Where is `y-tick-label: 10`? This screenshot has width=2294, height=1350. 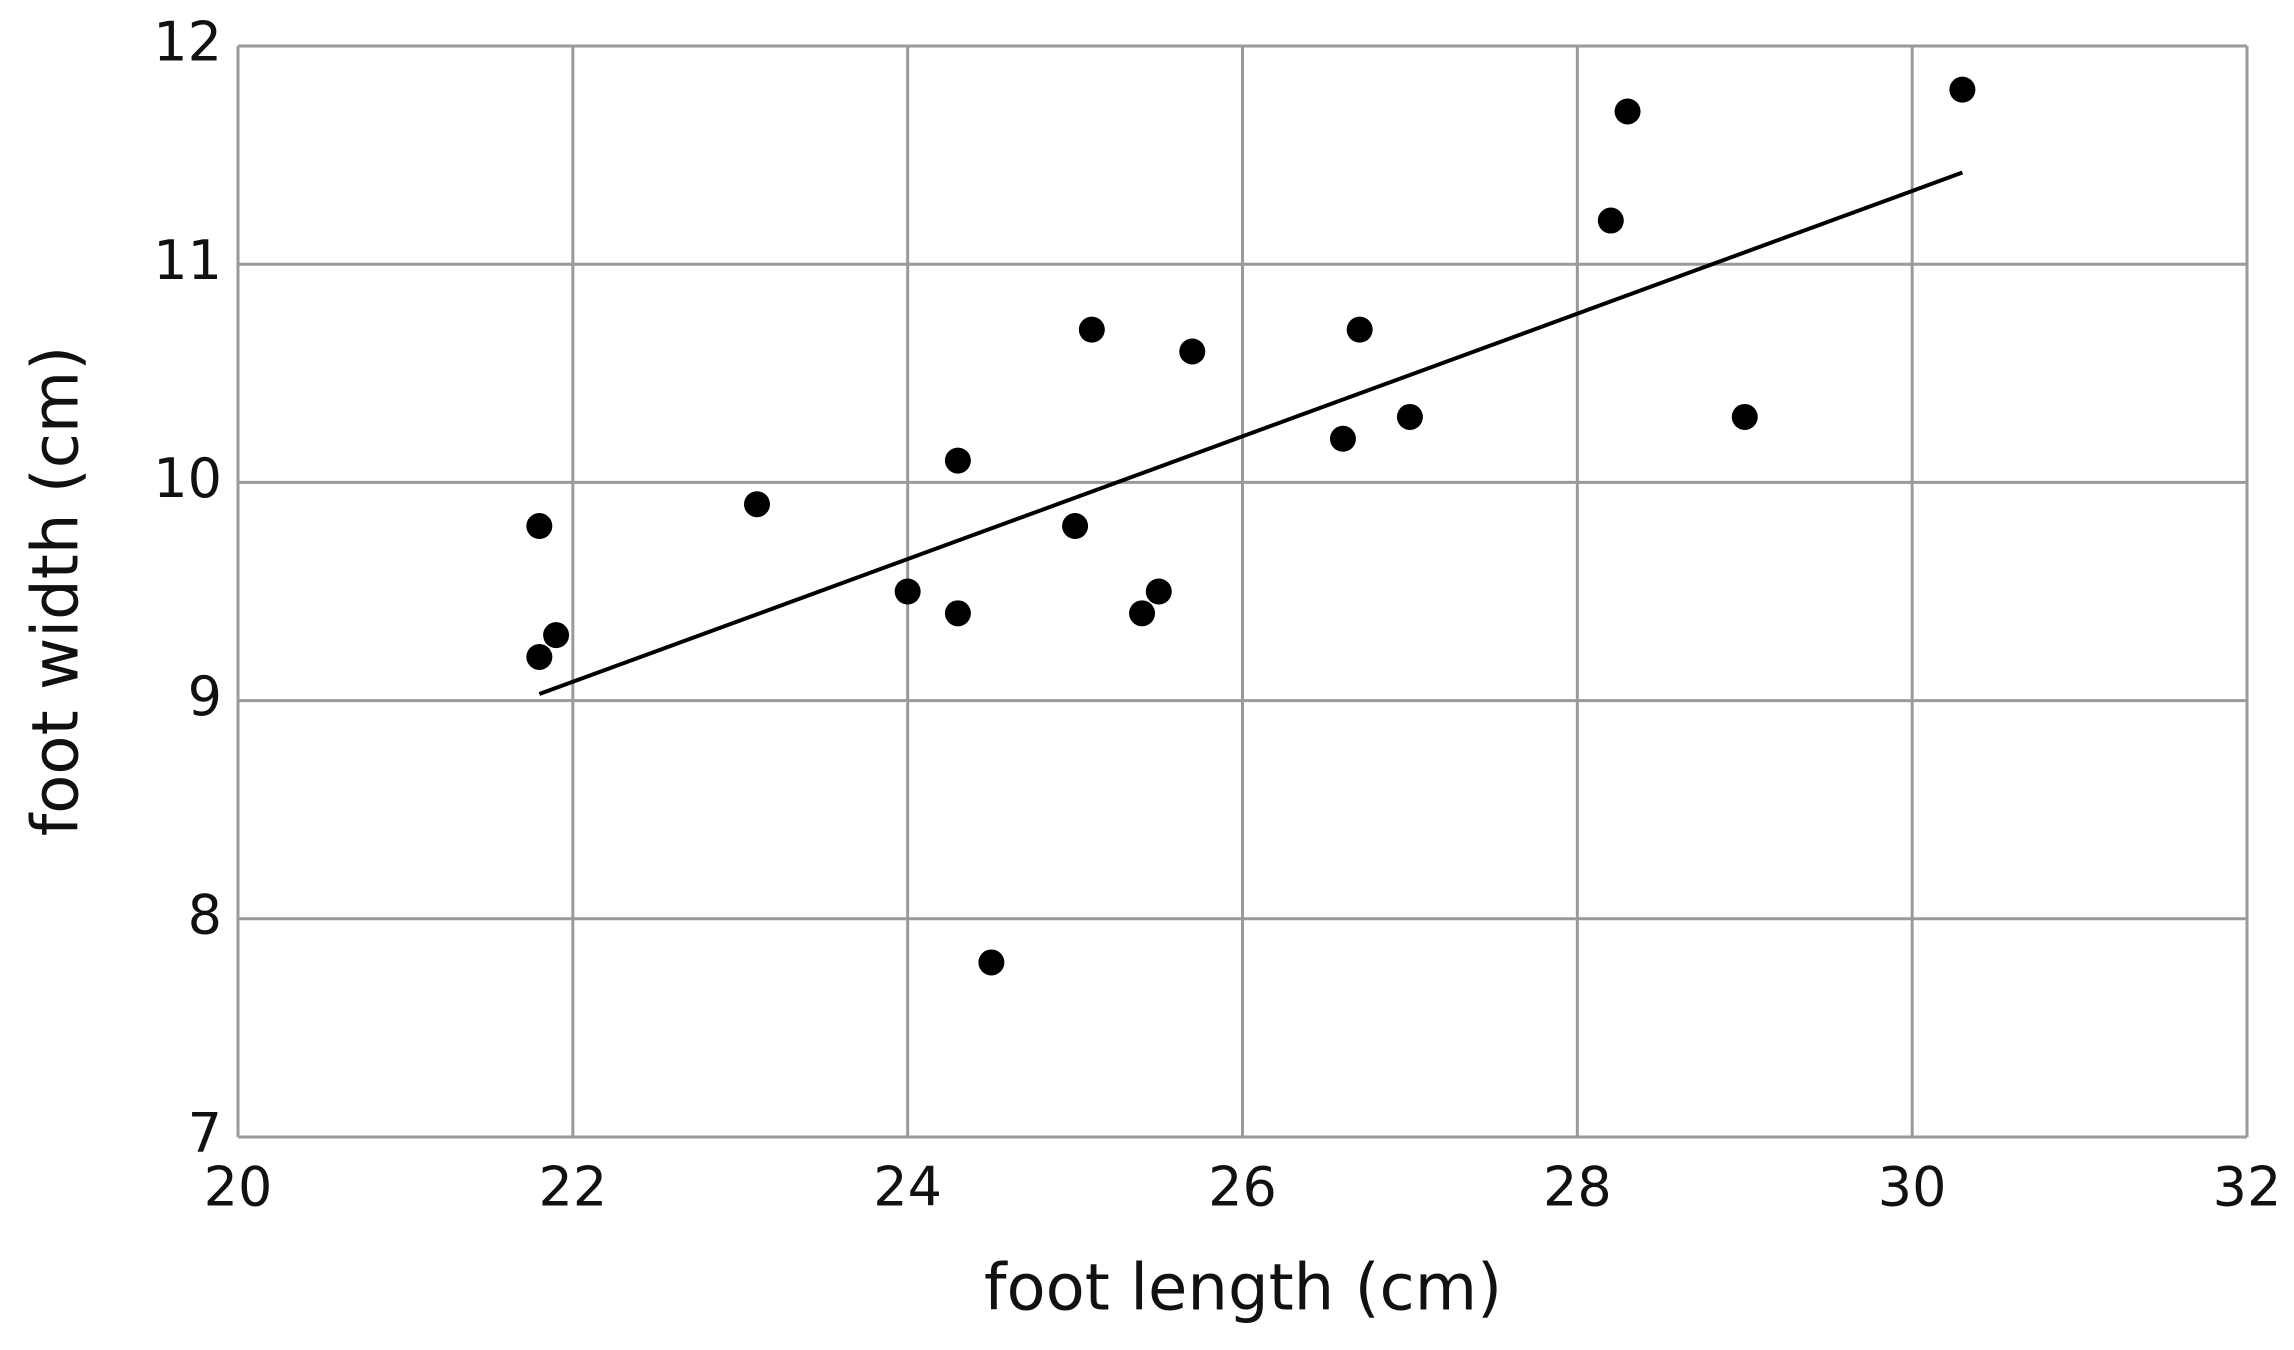
y-tick-label: 10 is located at coordinates (187, 478).